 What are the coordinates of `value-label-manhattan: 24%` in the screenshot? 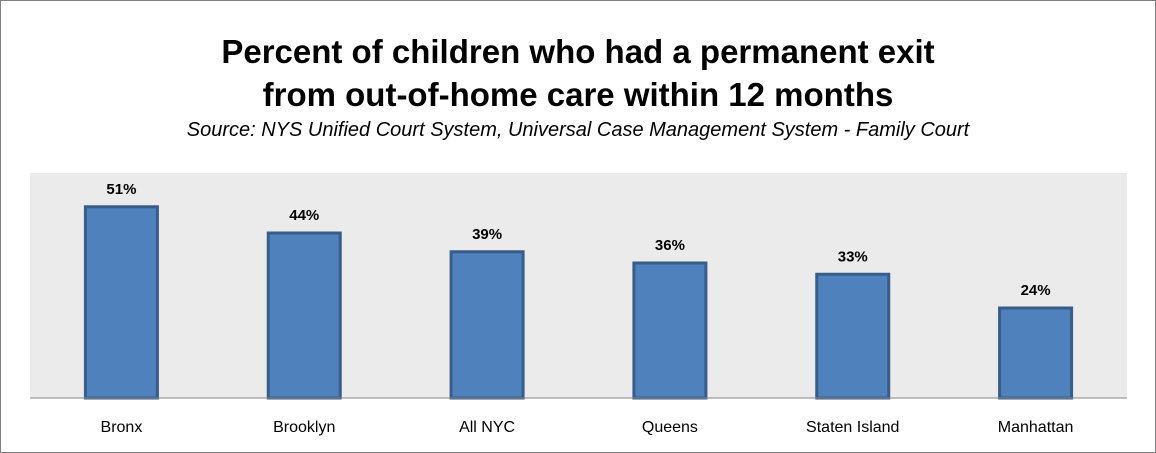 It's located at (1036, 290).